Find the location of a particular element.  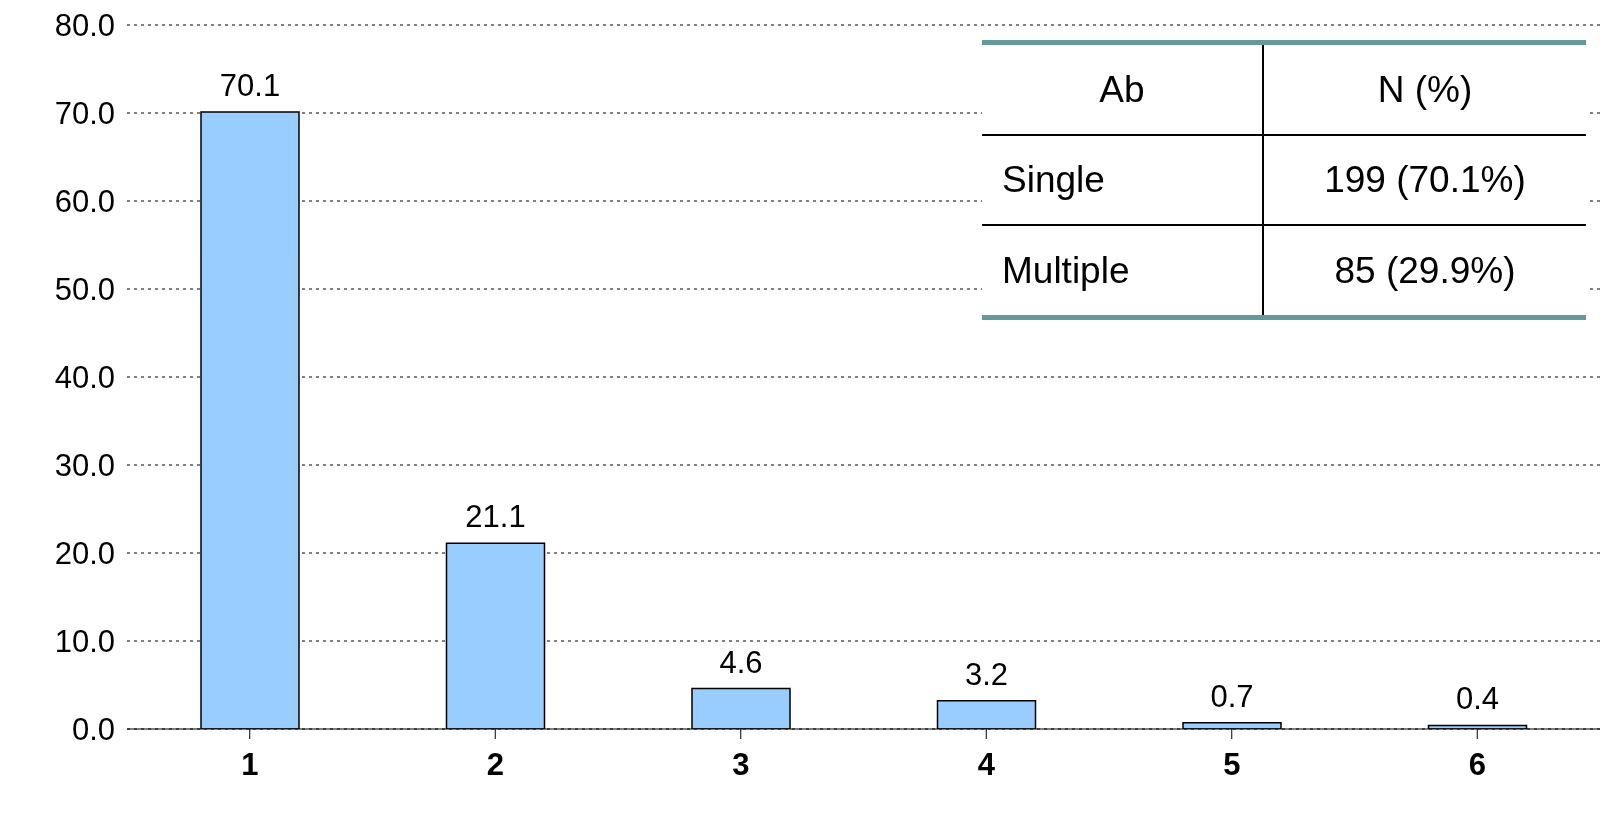

x-tick-label: 2 is located at coordinates (495, 765).